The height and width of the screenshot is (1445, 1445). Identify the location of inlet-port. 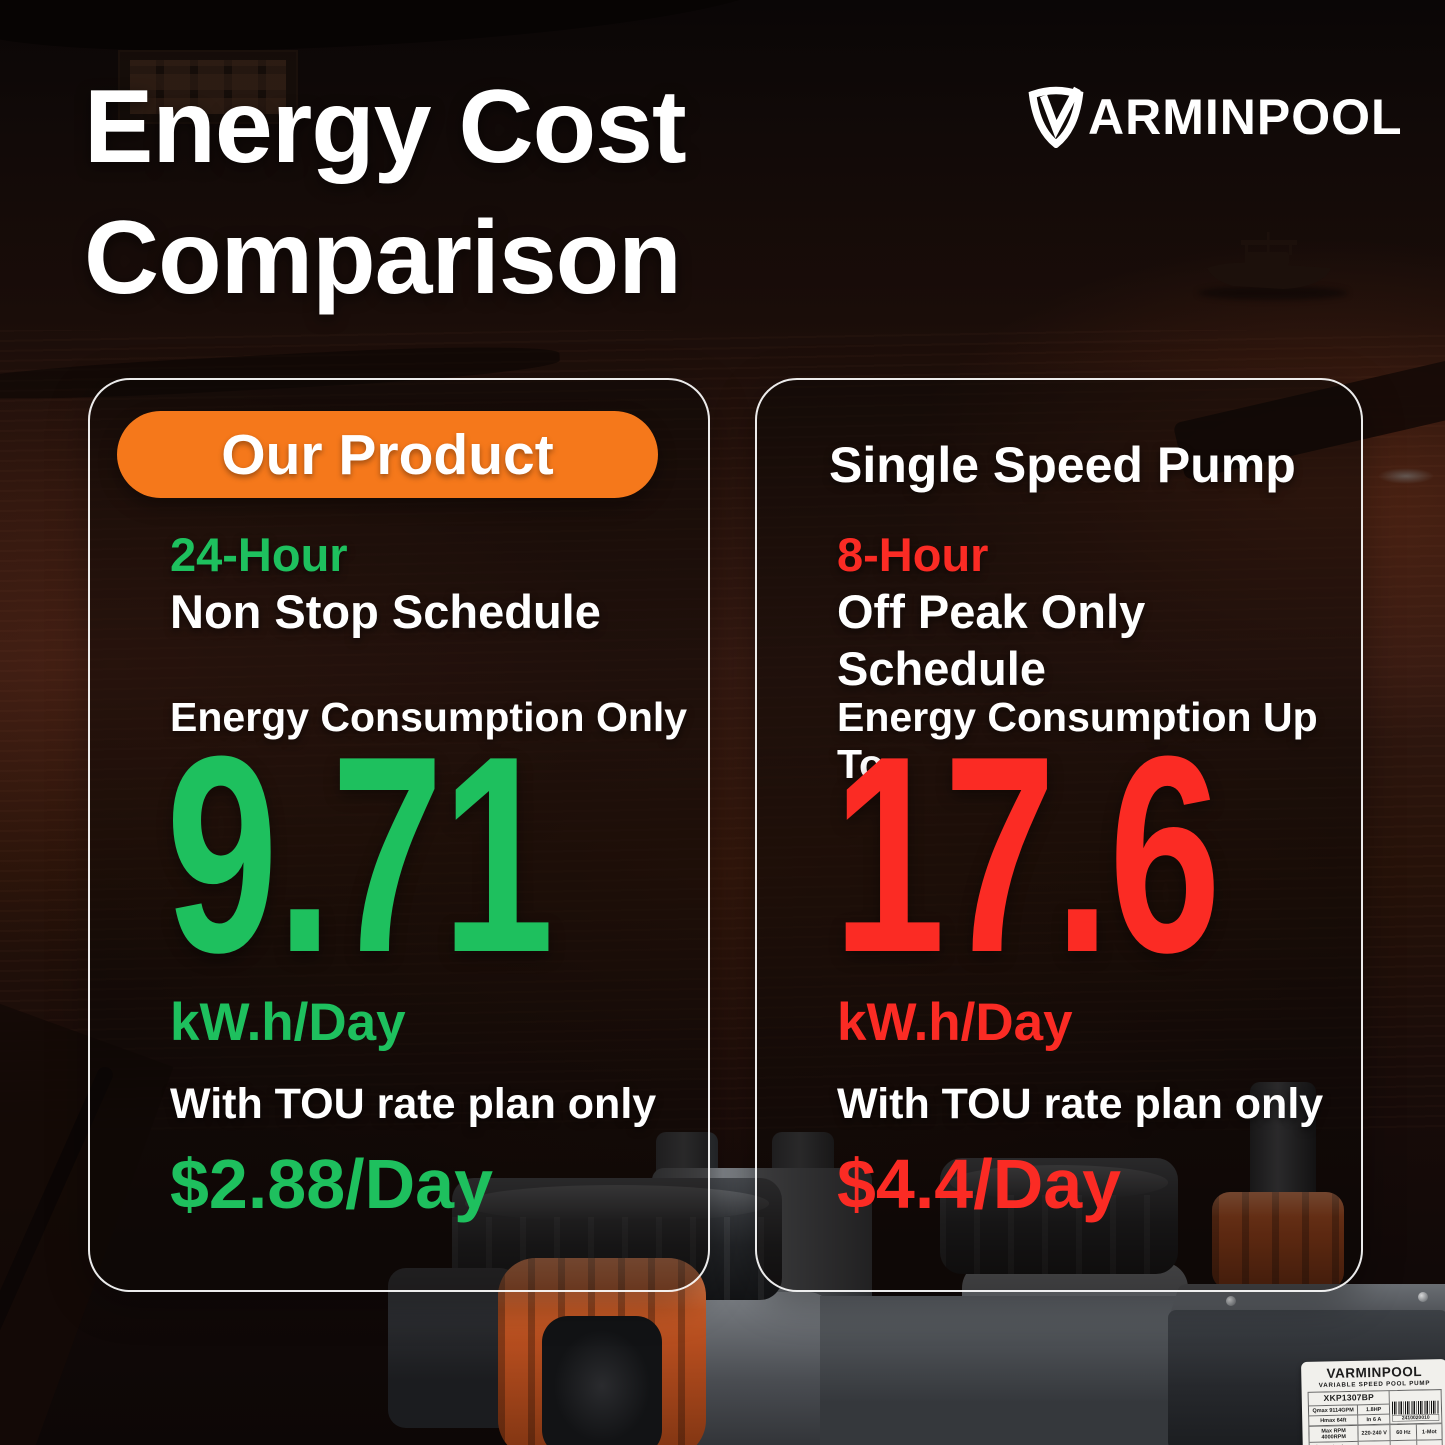
(453, 1348).